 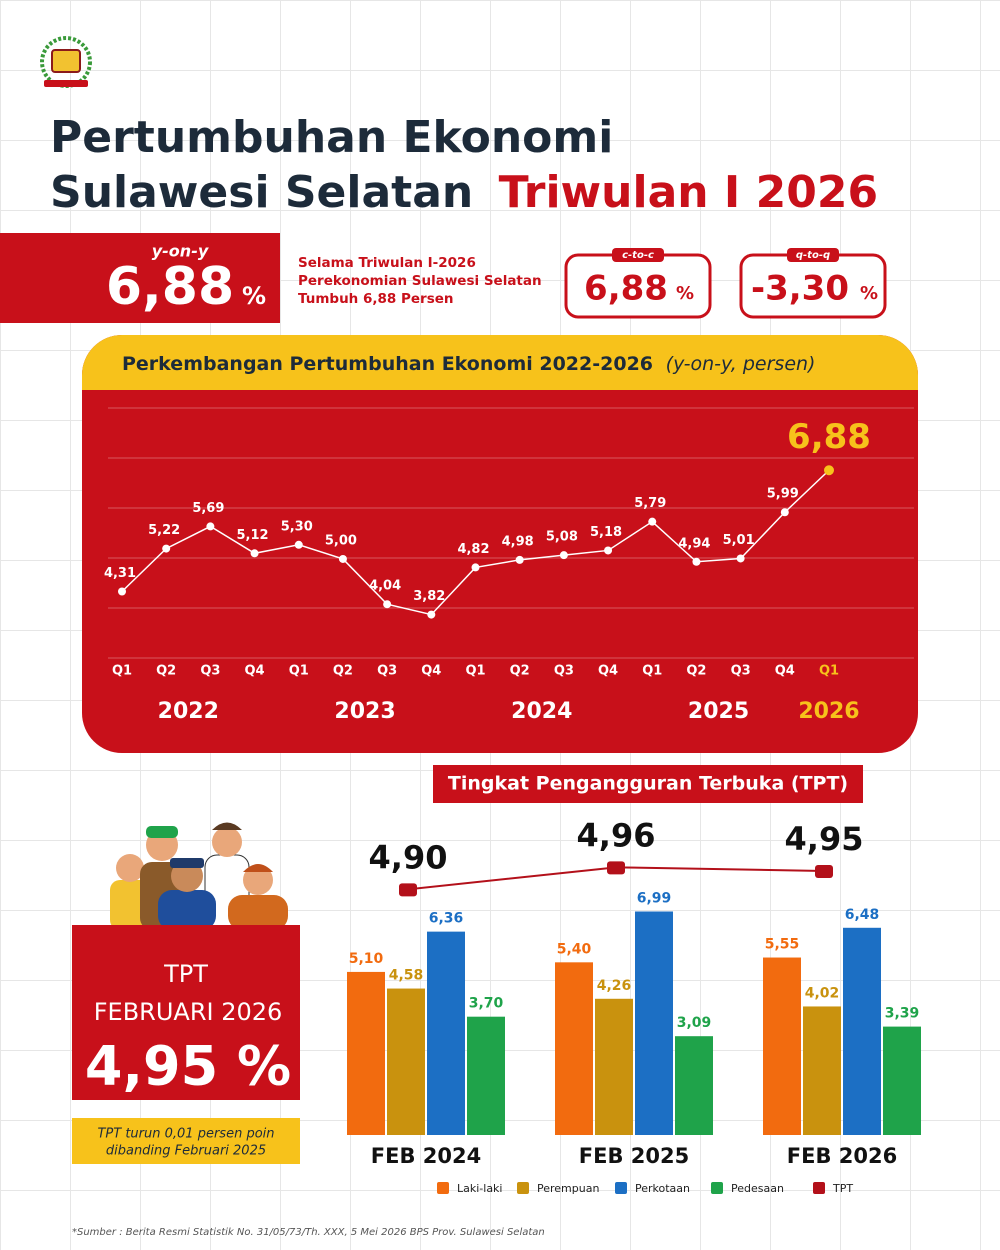 What do you see at coordinates (869, 293) in the screenshot?
I see `qtoq-unit: %` at bounding box center [869, 293].